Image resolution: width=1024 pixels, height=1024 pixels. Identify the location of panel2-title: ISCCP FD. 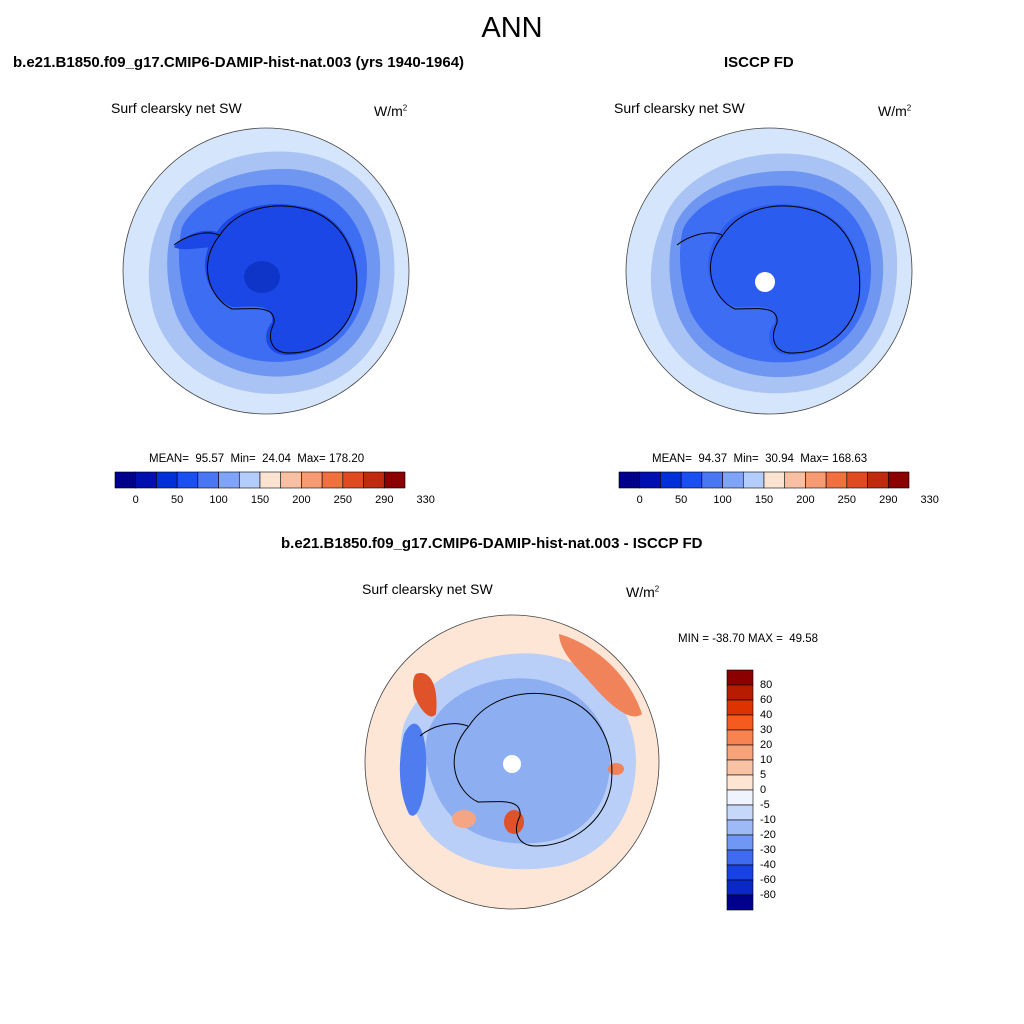
(759, 62).